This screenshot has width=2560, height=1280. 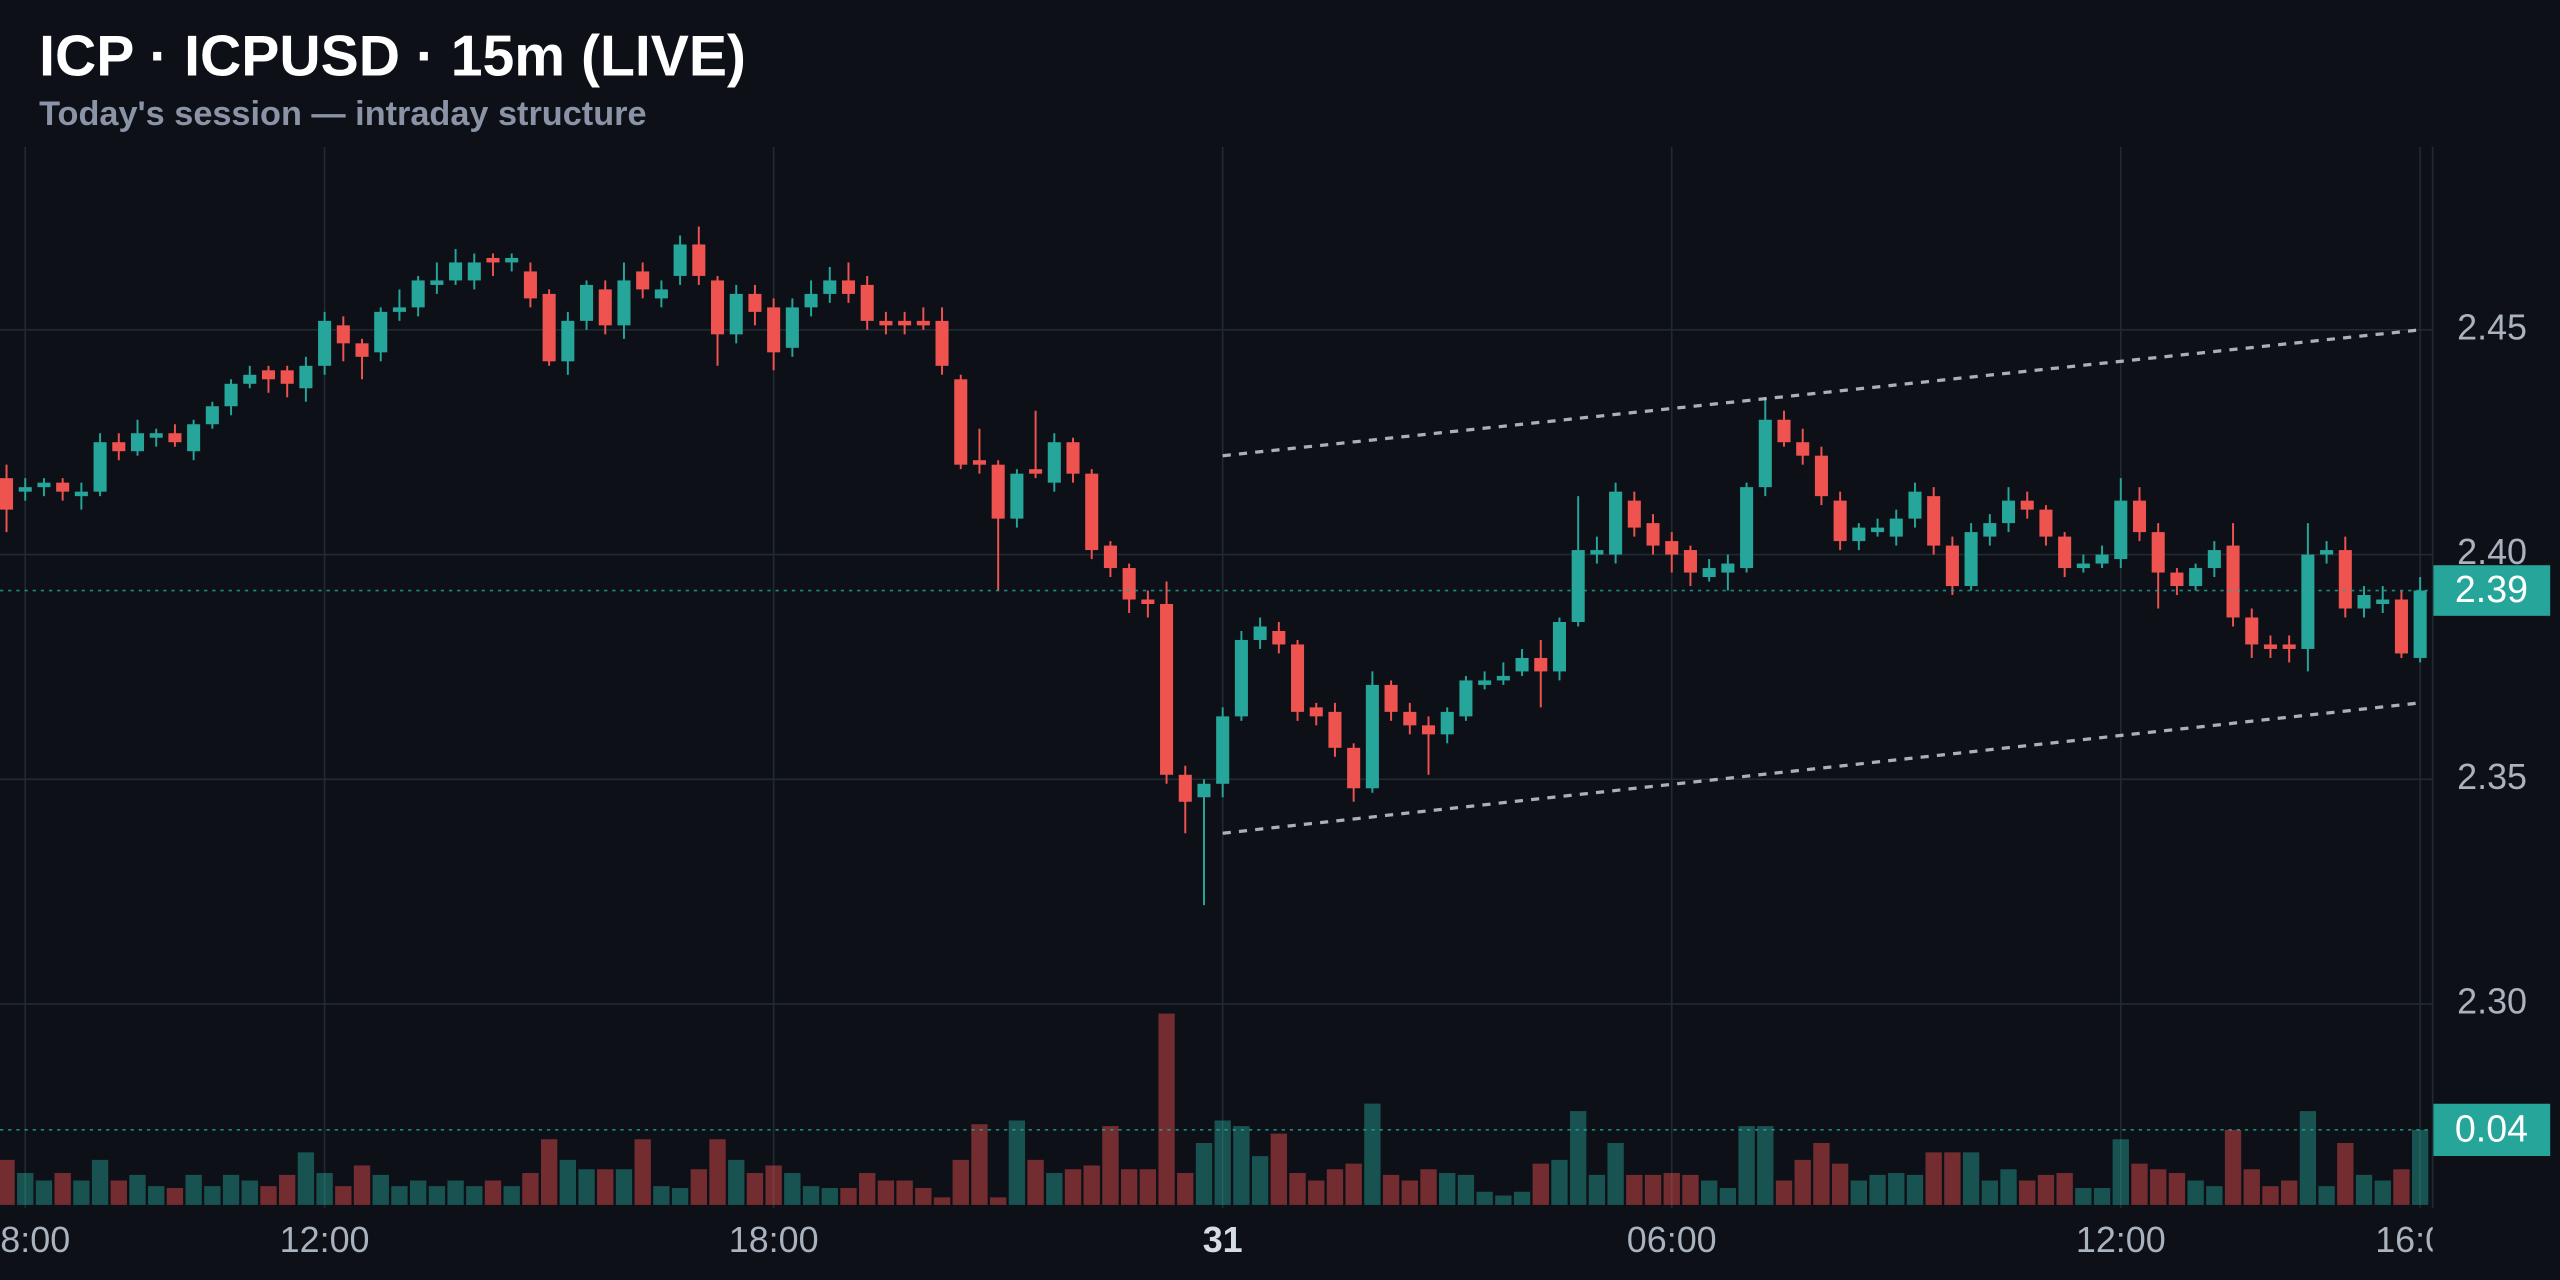 I want to click on last-price-label: 2.39, so click(x=2491, y=589).